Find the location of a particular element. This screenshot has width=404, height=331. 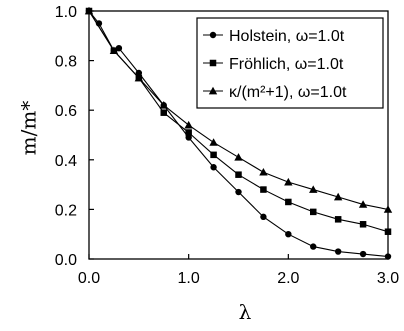

x-tick-label: 1.0 is located at coordinates (189, 278).